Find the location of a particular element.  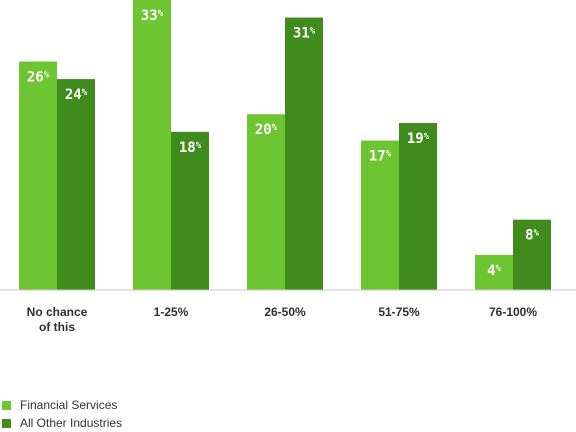

value-label-all-other-industries-1: 18% is located at coordinates (190, 148).